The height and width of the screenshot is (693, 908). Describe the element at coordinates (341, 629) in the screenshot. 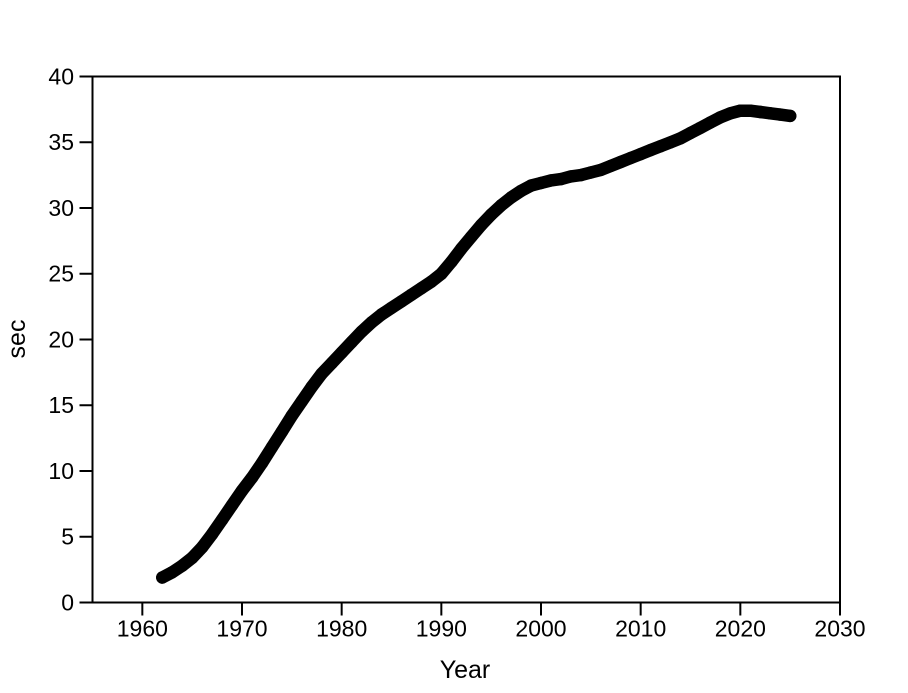

I see `x-tick-label: 1980` at that location.